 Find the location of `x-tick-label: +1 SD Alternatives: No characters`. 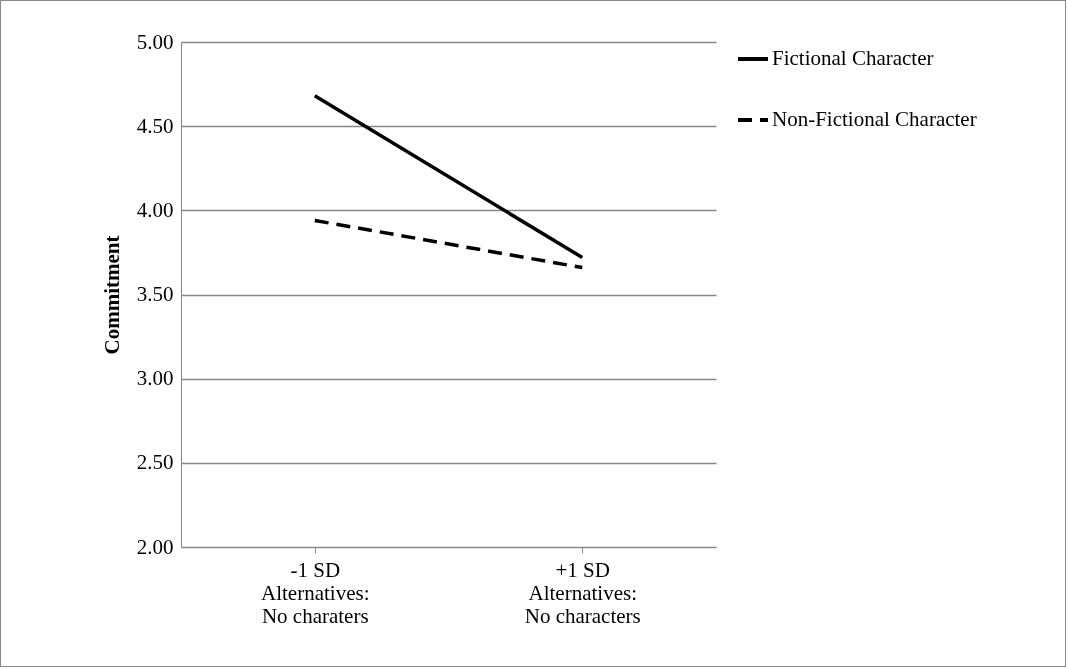

x-tick-label: +1 SD Alternatives: No characters is located at coordinates (582, 592).